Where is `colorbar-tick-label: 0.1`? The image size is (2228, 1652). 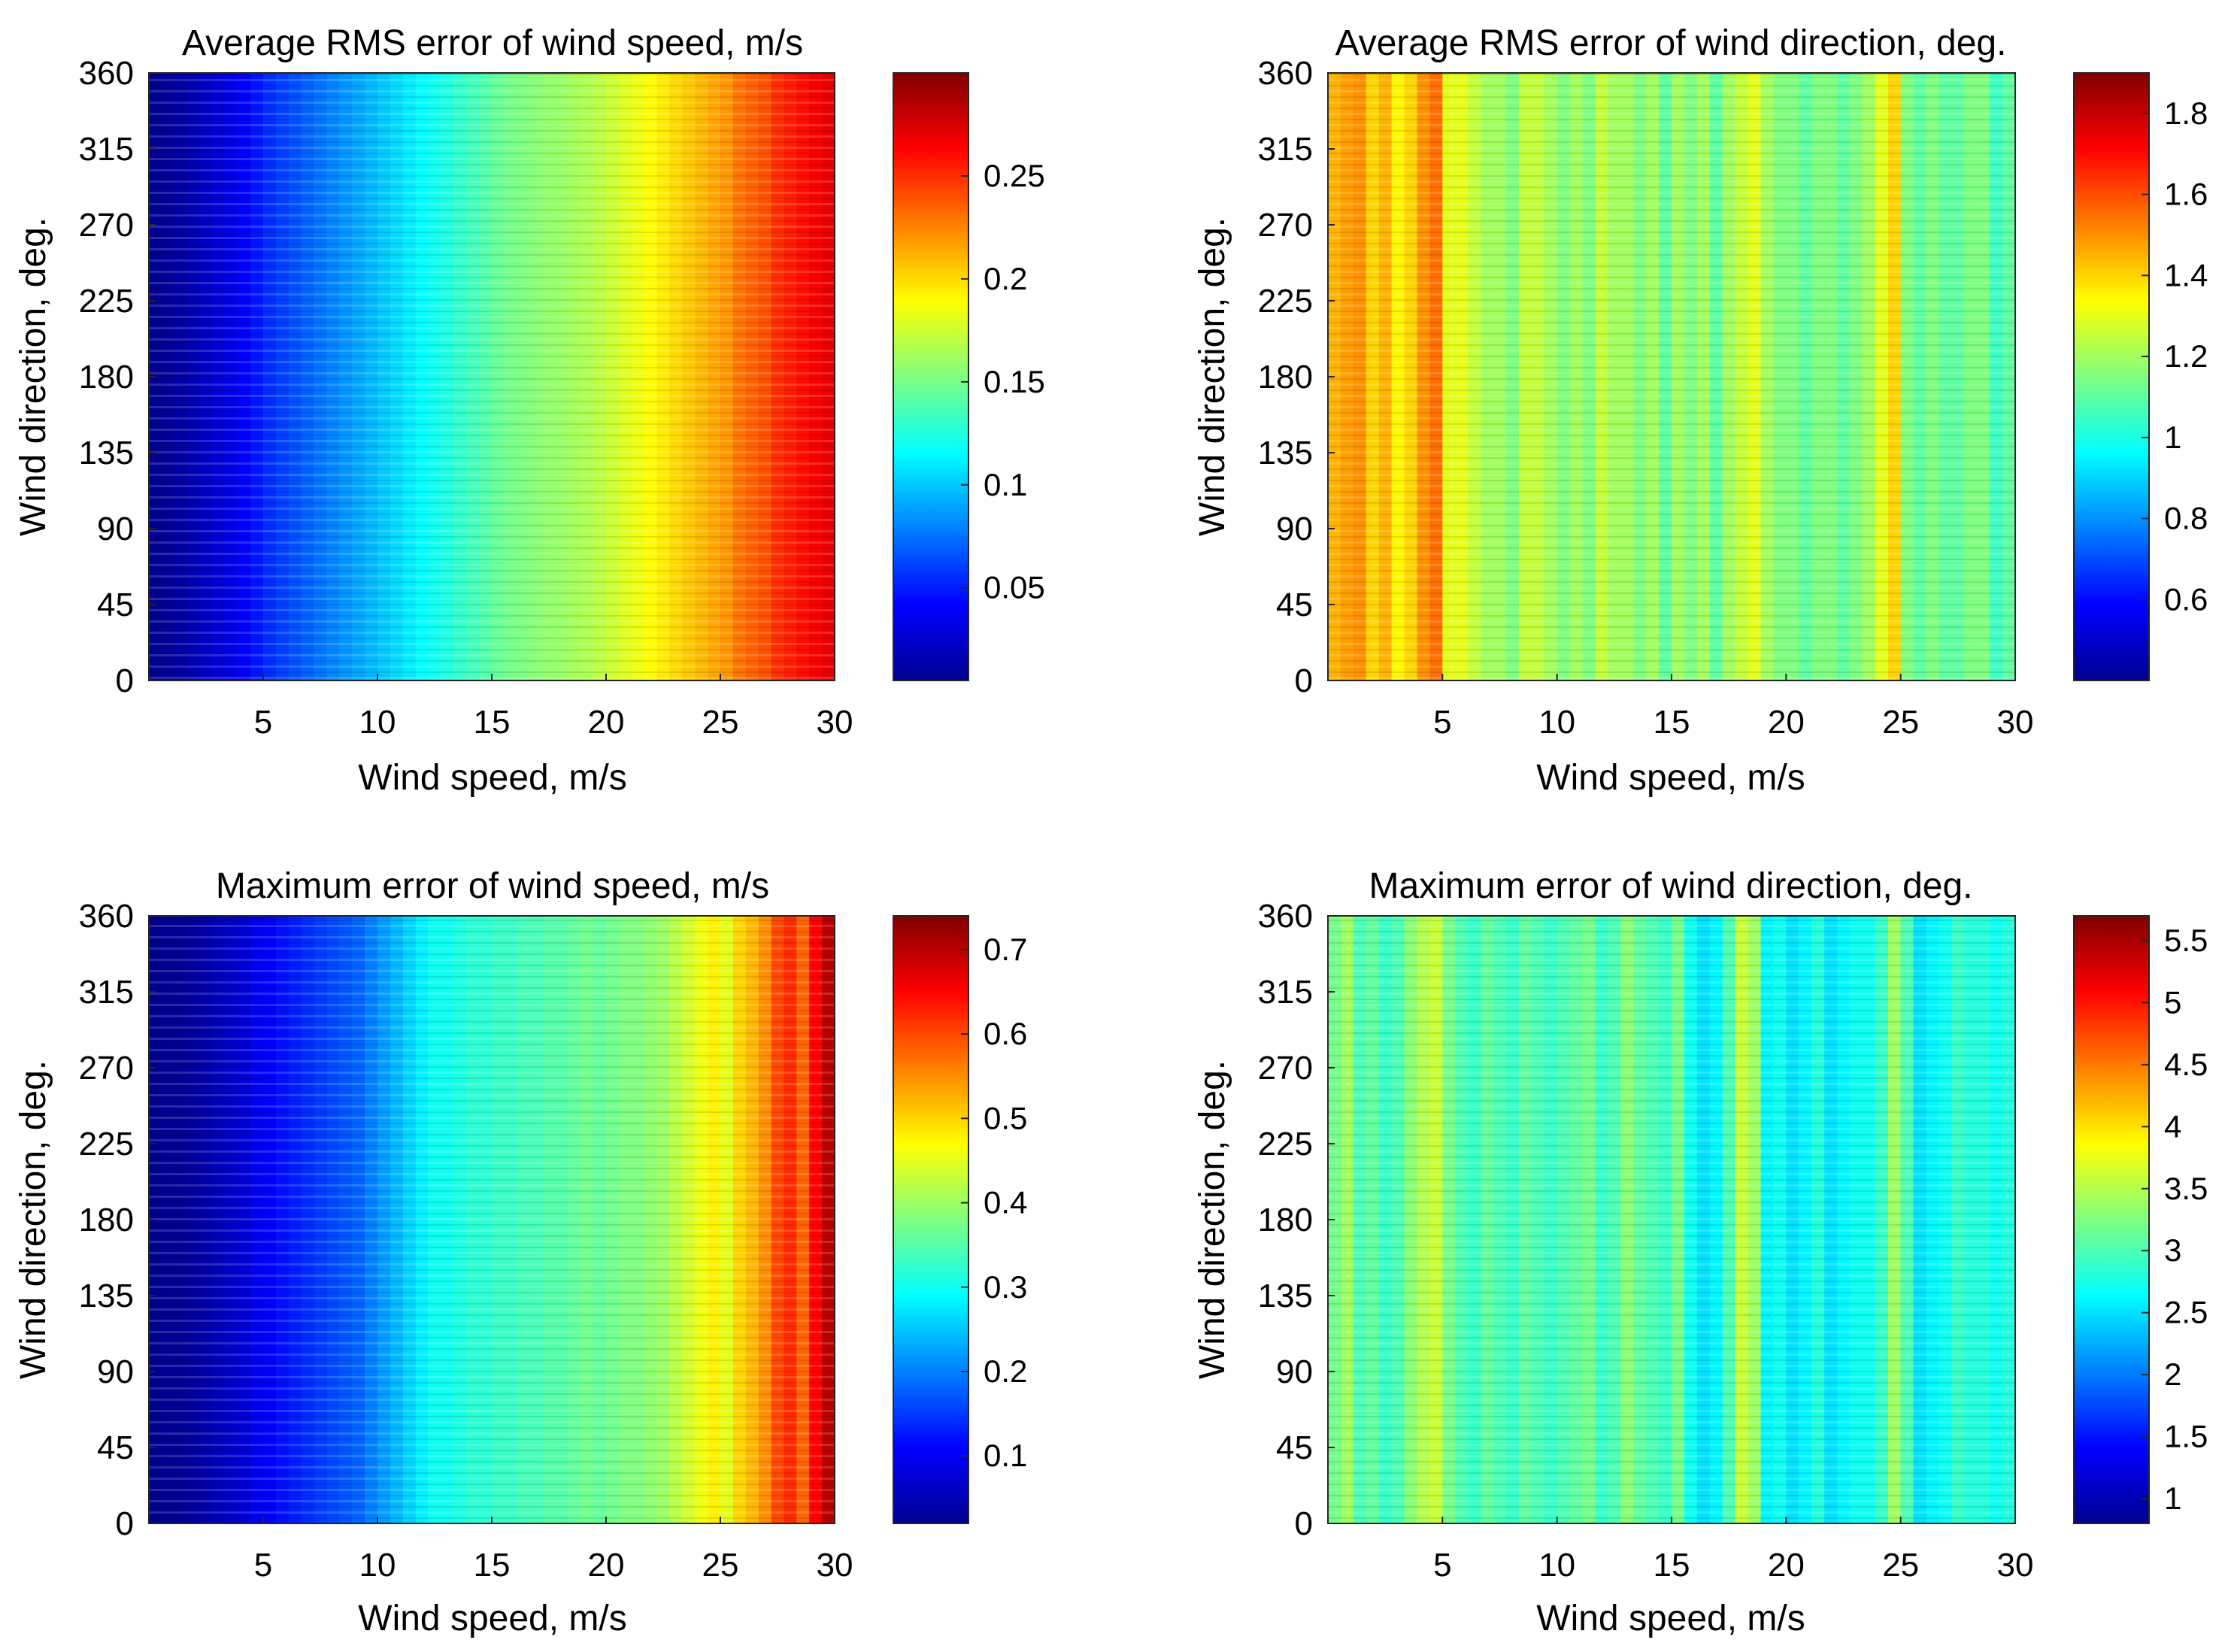 colorbar-tick-label: 0.1 is located at coordinates (1005, 484).